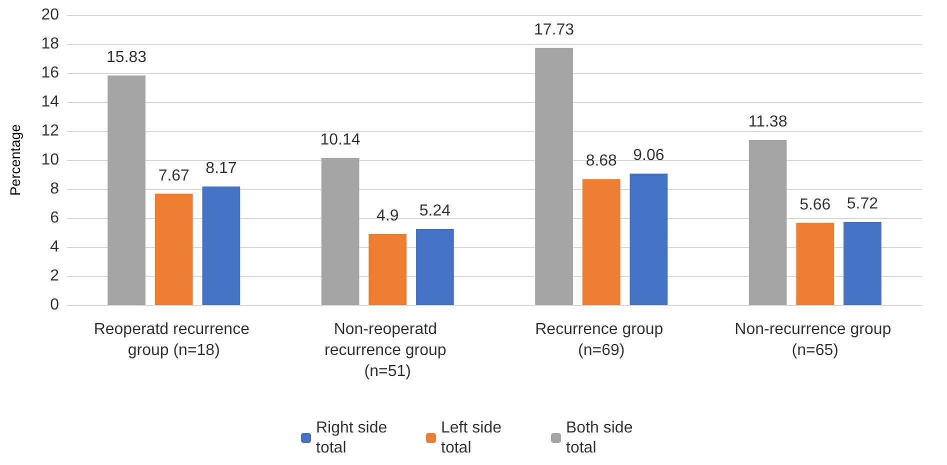 The width and height of the screenshot is (947, 465). I want to click on data-label: 5.66, so click(815, 205).